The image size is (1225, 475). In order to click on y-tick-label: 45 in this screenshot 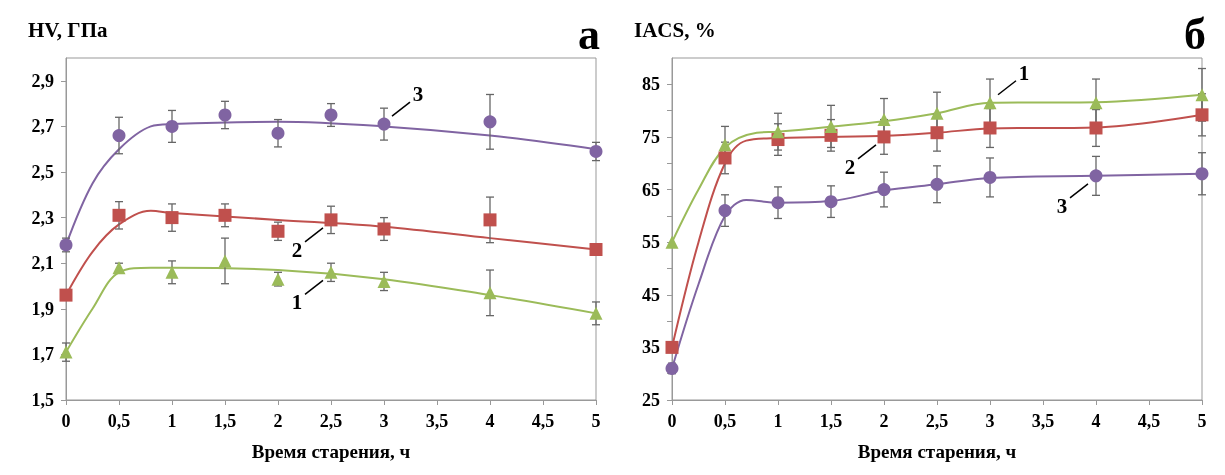, I will do `click(651, 294)`.